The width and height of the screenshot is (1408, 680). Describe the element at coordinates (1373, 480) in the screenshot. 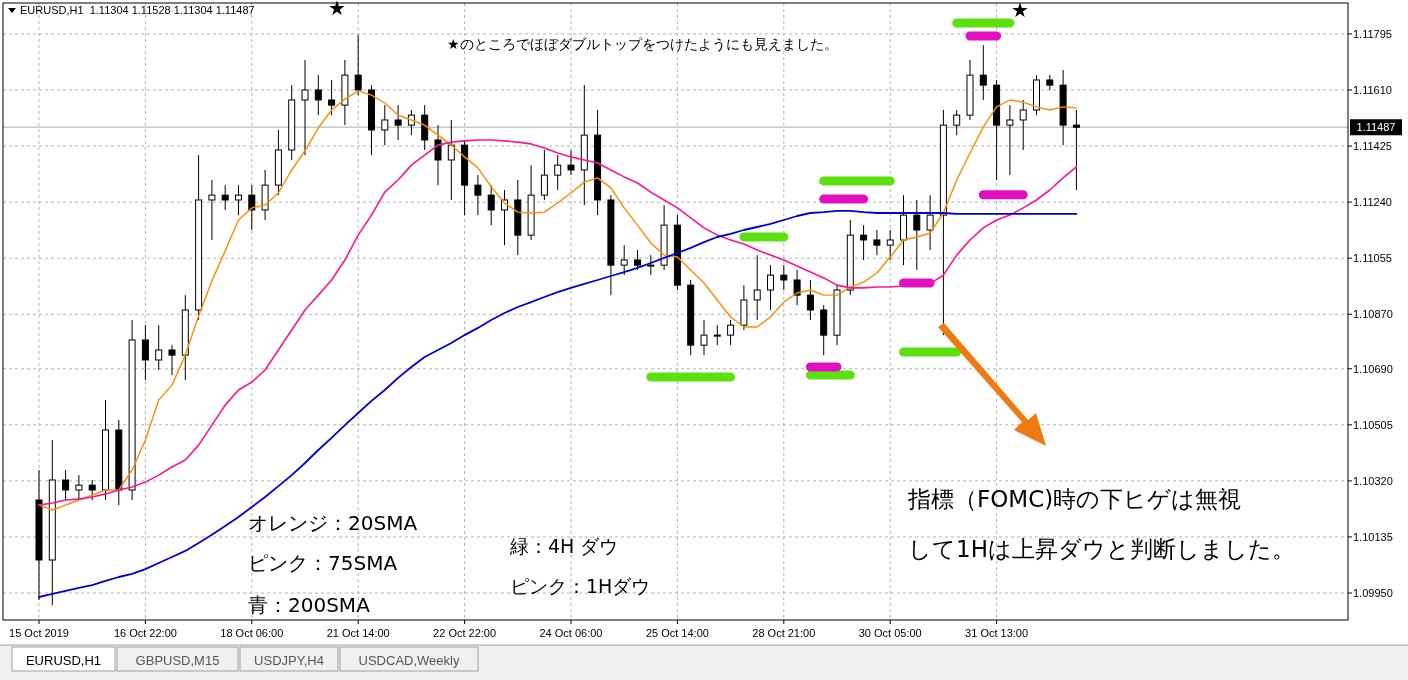

I see `y-tick-label: 1.10320` at that location.